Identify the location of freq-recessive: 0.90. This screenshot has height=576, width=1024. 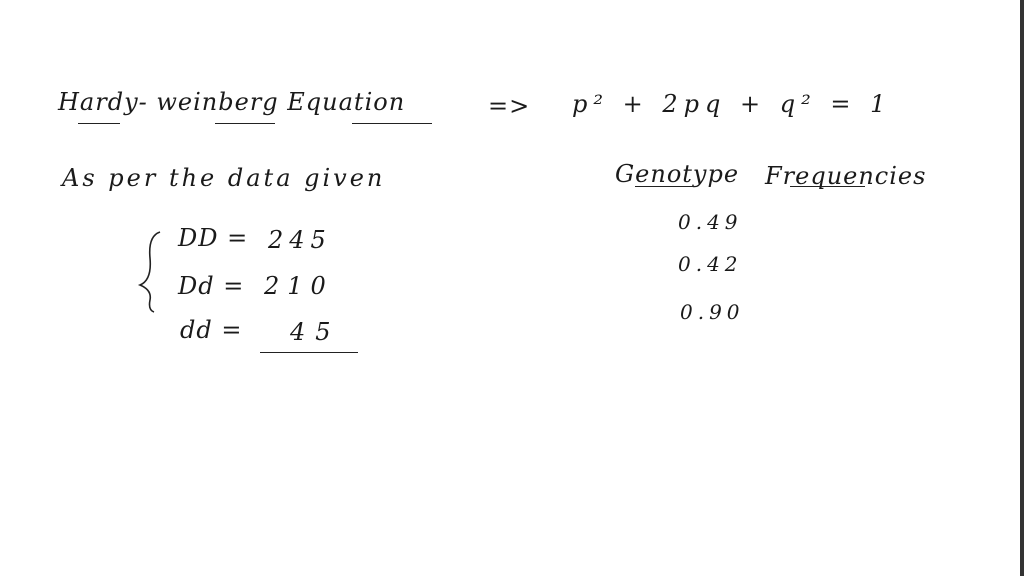
(712, 312).